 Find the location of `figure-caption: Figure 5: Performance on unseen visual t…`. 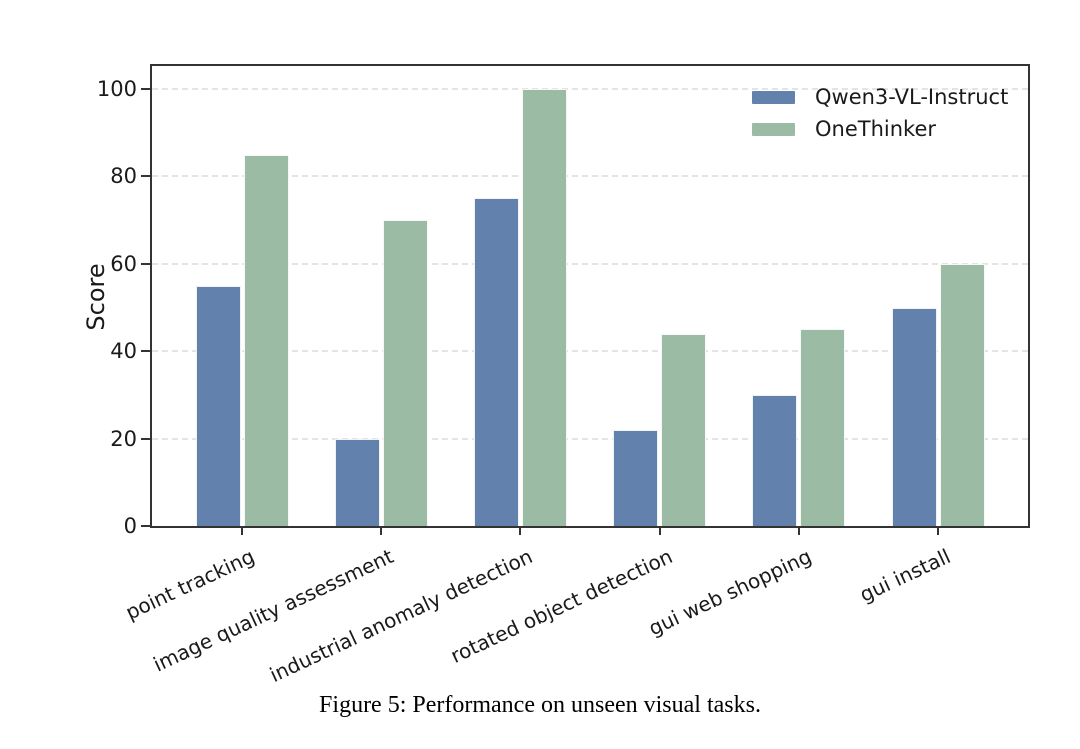

figure-caption: Figure 5: Performance on unseen visual t… is located at coordinates (540, 705).